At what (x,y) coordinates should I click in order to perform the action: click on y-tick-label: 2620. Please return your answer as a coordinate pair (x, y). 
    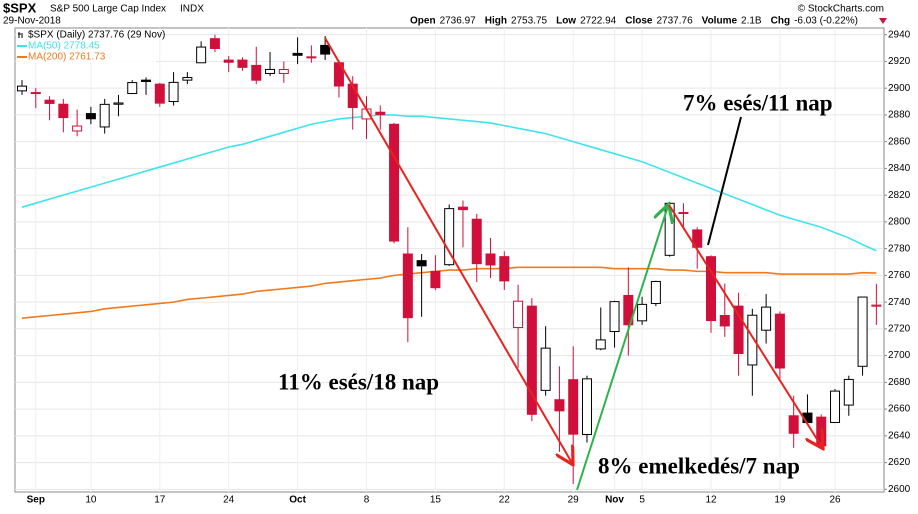
    Looking at the image, I should click on (899, 462).